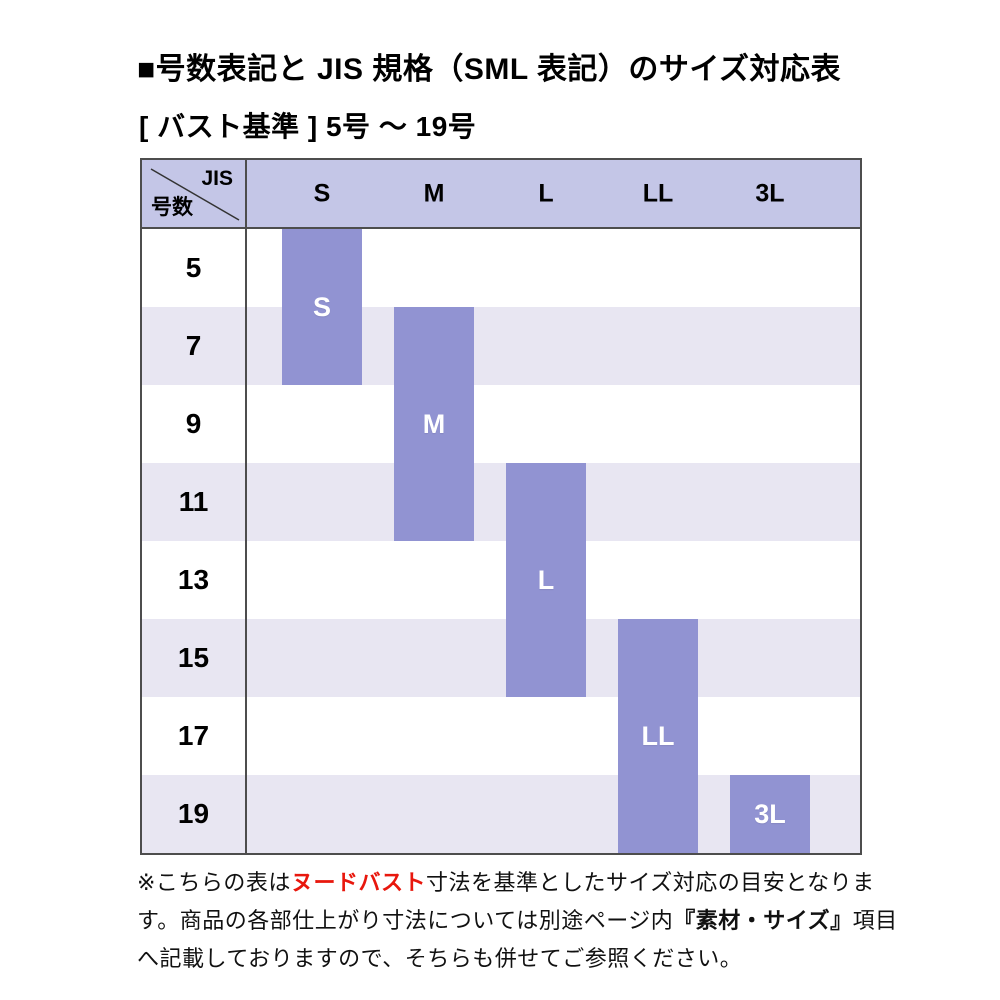 The height and width of the screenshot is (1000, 1000). Describe the element at coordinates (501, 580) in the screenshot. I see `table-row-13: 13` at that location.